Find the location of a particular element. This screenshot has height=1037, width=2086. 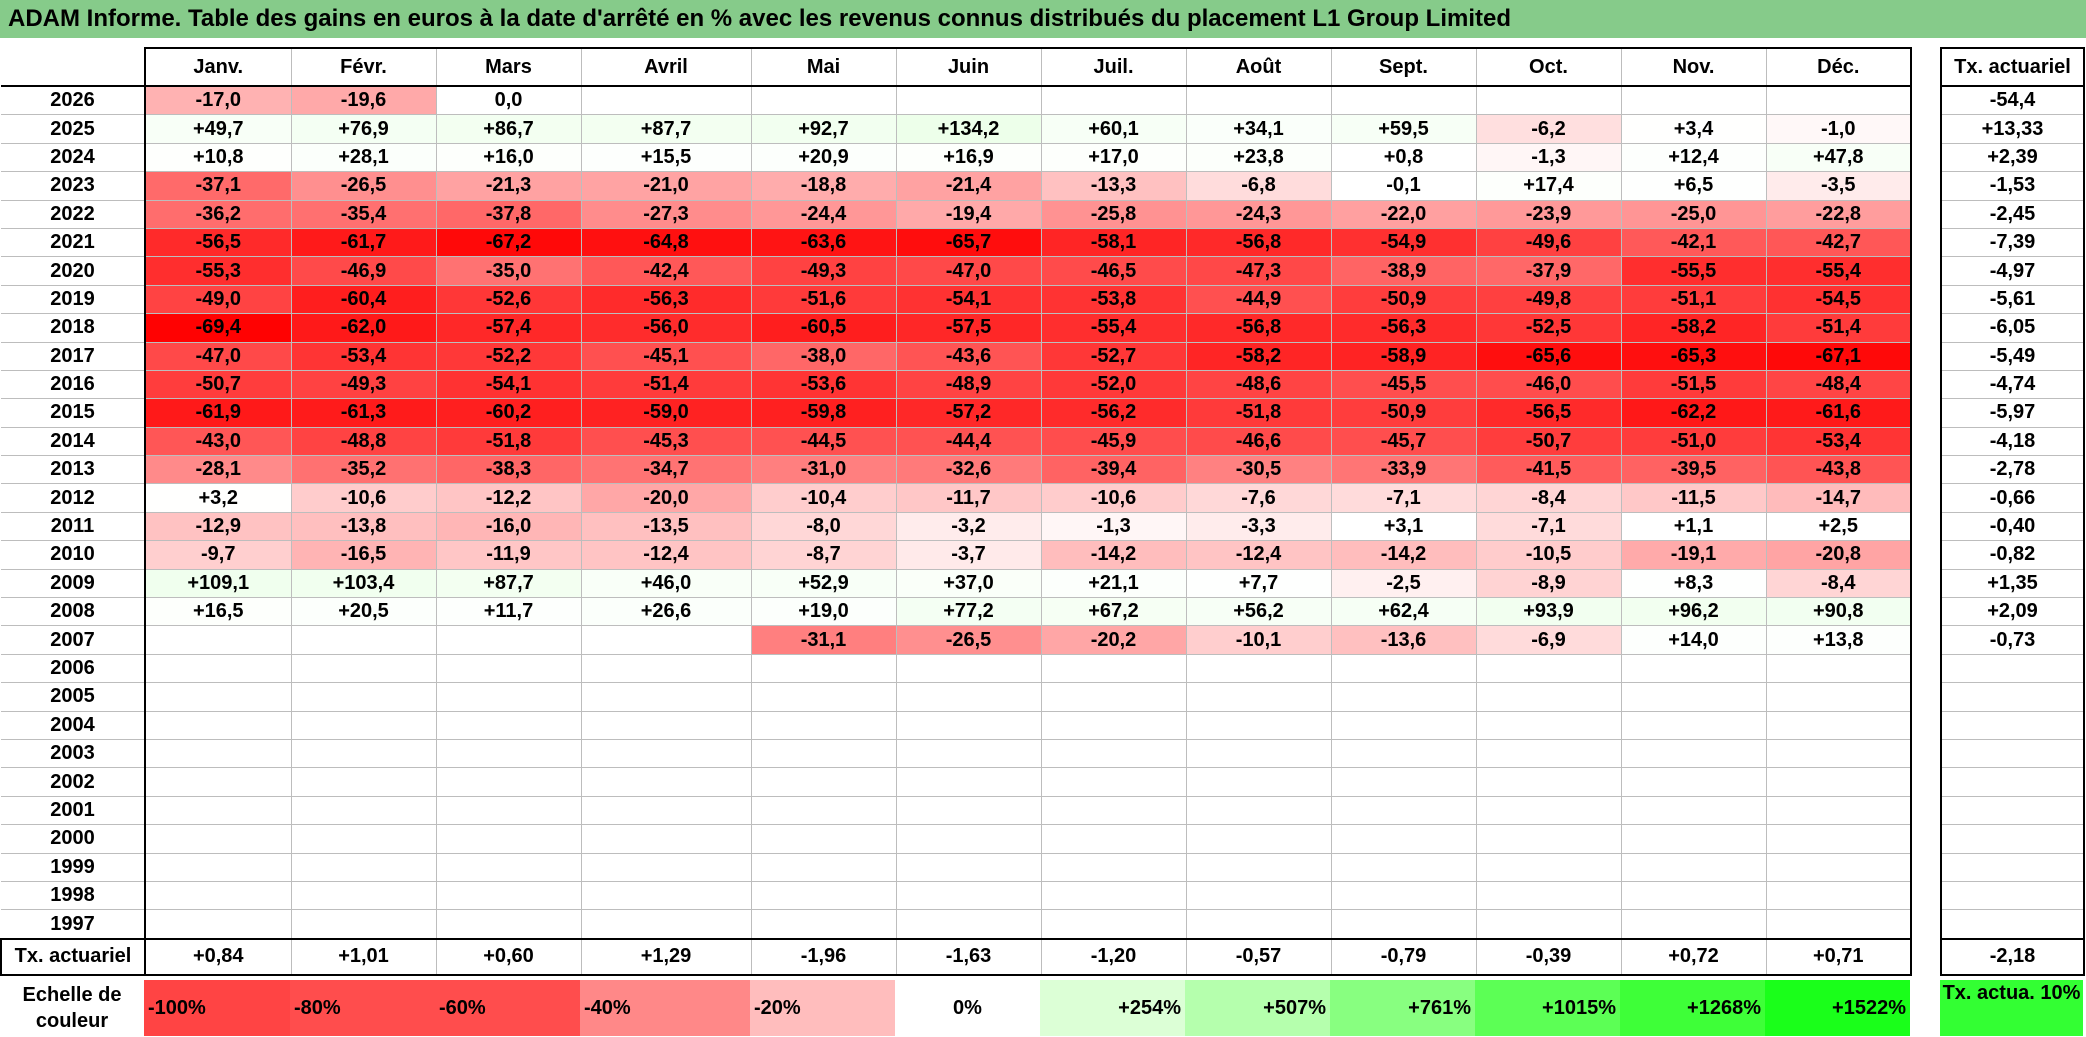

value-cell: -26,5 is located at coordinates (363, 186).